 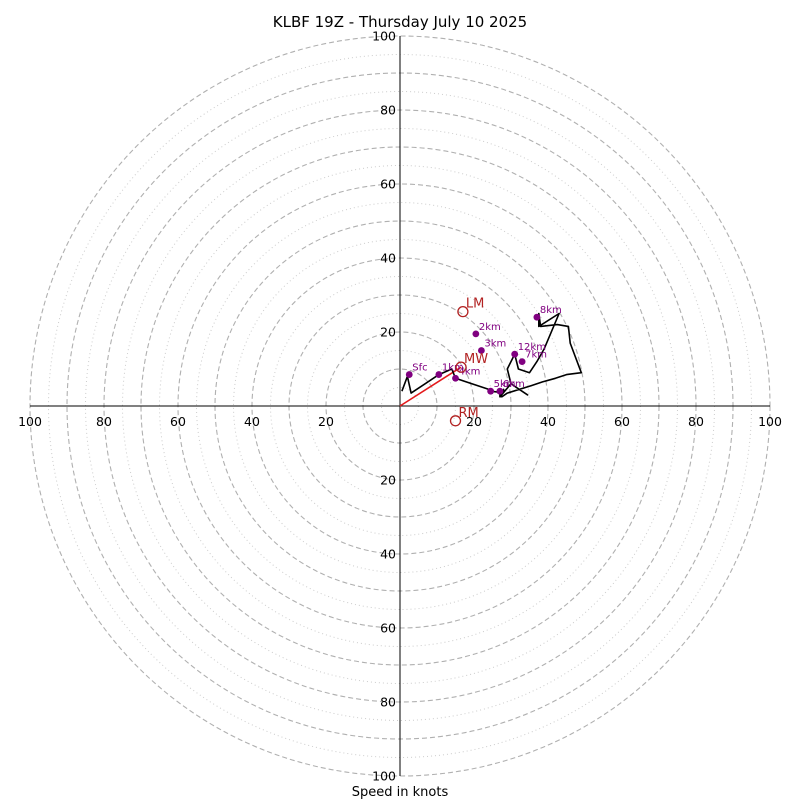 I want to click on motion-label: RM, so click(x=469, y=413).